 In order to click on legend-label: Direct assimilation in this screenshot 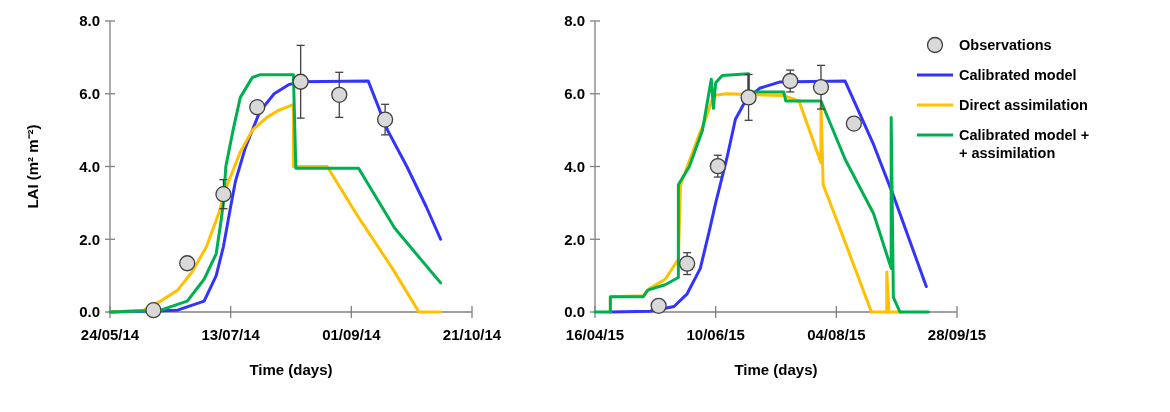, I will do `click(1023, 105)`.